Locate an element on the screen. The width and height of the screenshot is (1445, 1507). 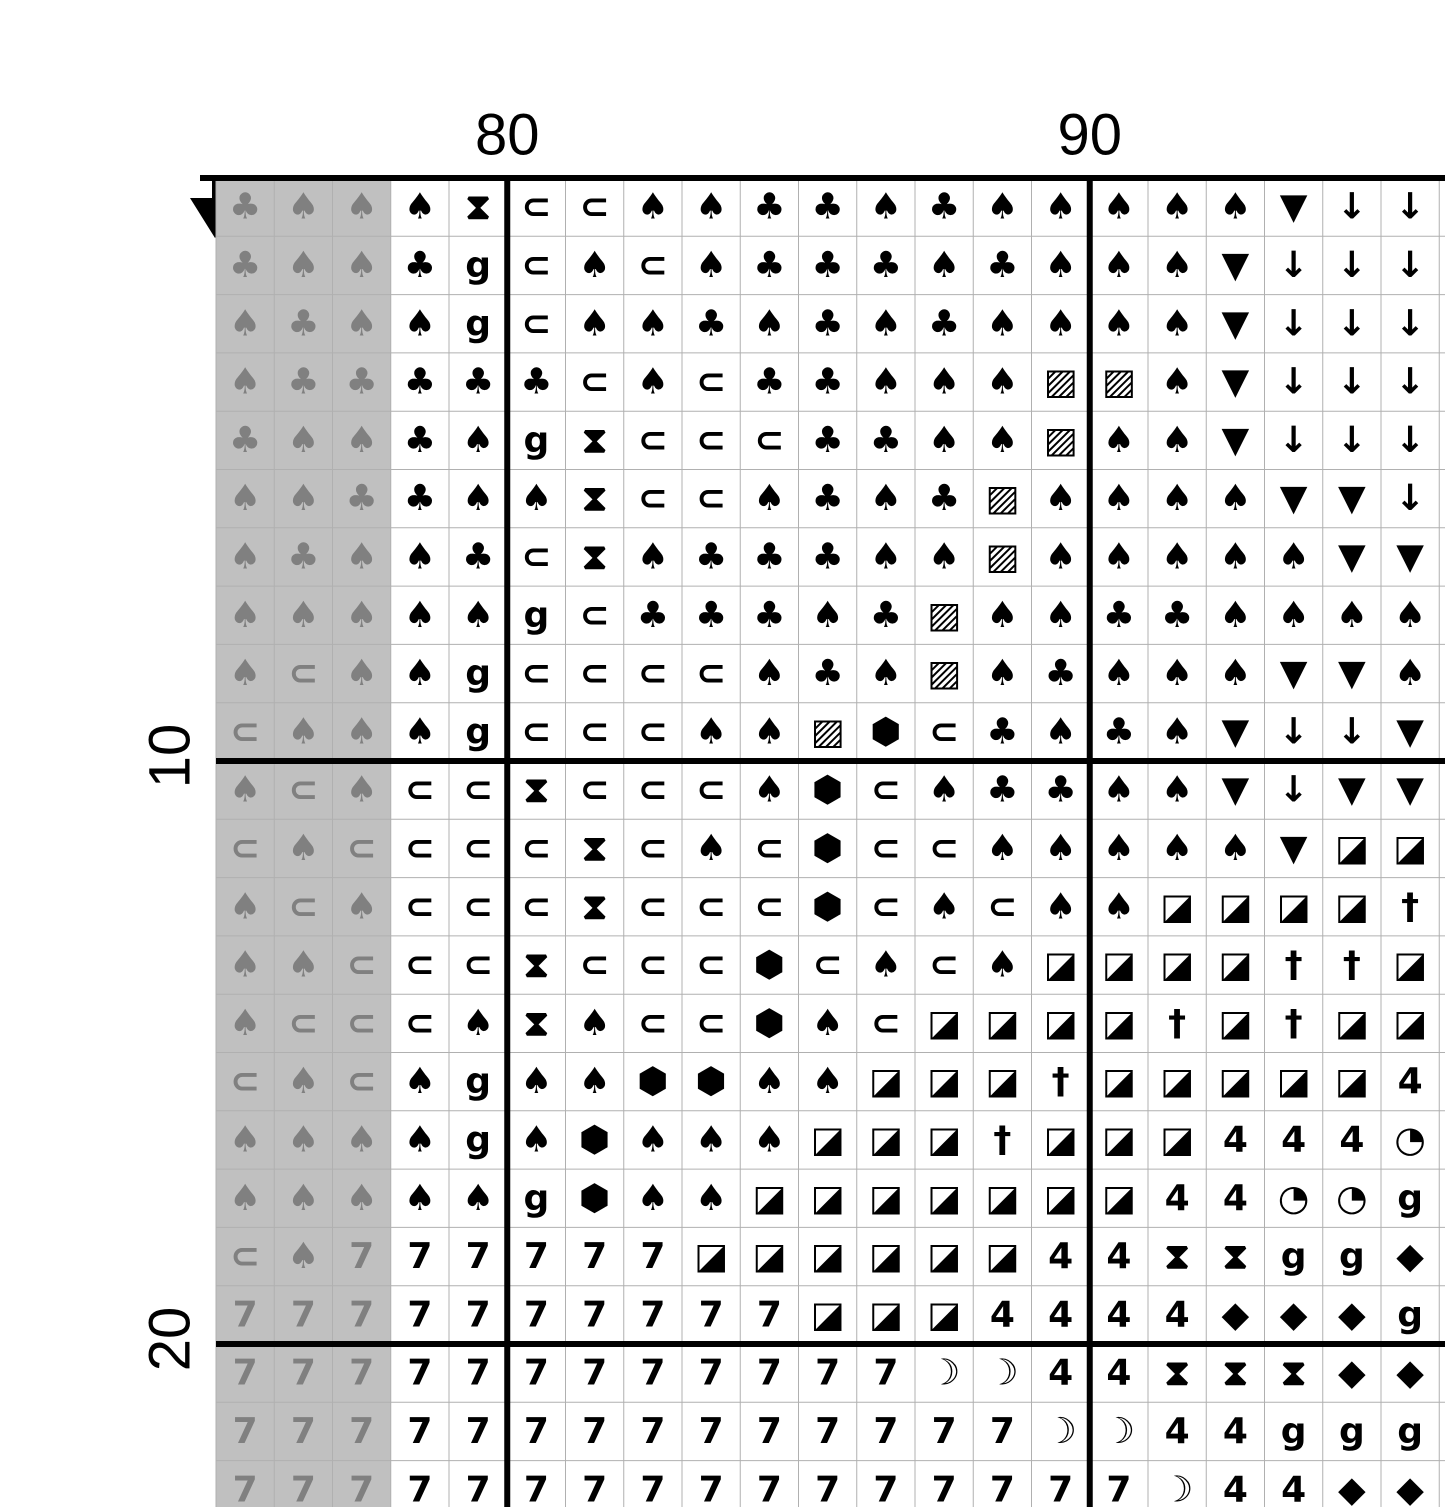
stitch-symbol: † is located at coordinates (1177, 1023).